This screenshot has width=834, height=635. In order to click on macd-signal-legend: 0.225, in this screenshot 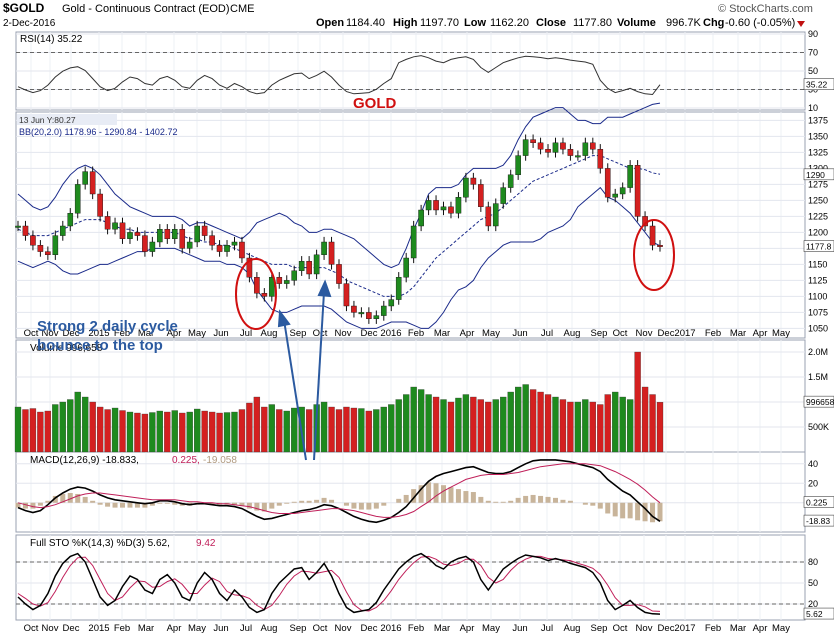, I will do `click(186, 460)`.